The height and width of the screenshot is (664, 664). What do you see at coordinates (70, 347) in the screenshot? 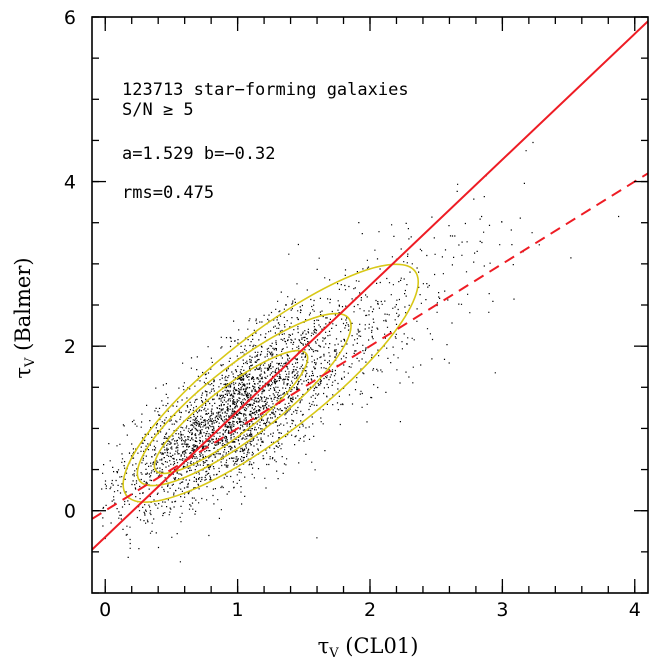
I see `y-tick-label: 2` at bounding box center [70, 347].